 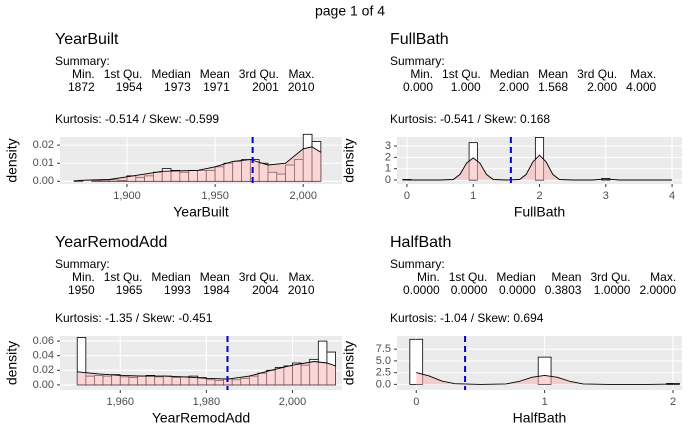 I want to click on summary-value: 2004, so click(x=265, y=290).